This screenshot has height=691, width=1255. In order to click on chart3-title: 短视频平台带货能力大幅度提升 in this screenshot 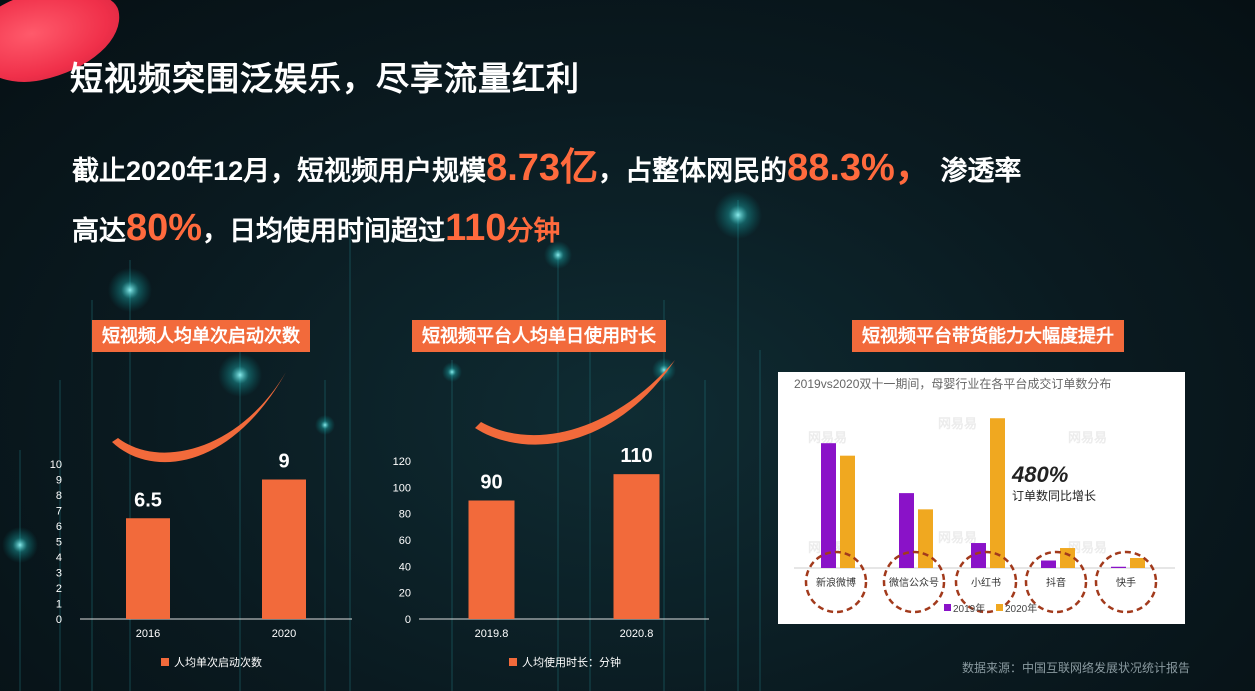, I will do `click(988, 336)`.